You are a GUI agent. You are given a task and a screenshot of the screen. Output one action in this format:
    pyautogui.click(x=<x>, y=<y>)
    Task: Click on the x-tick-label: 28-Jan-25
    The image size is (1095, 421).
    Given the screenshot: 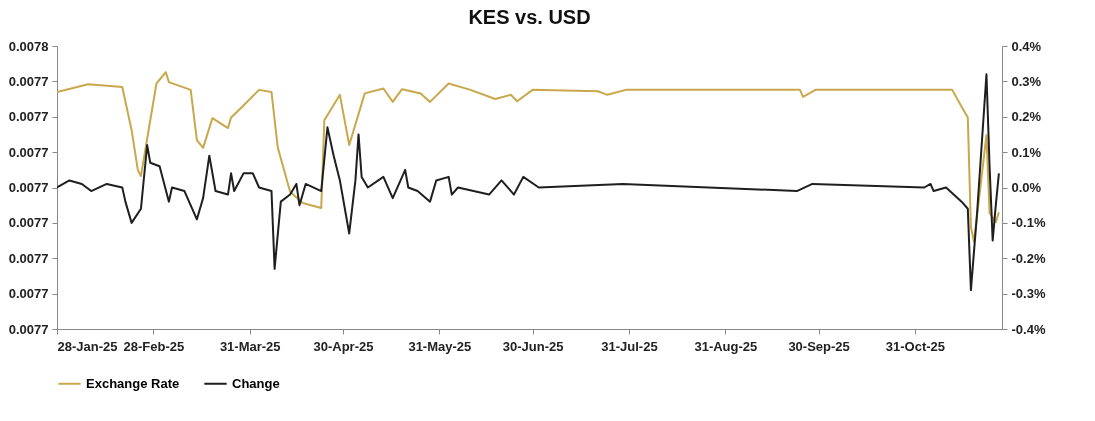 What is the action you would take?
    pyautogui.click(x=87, y=346)
    